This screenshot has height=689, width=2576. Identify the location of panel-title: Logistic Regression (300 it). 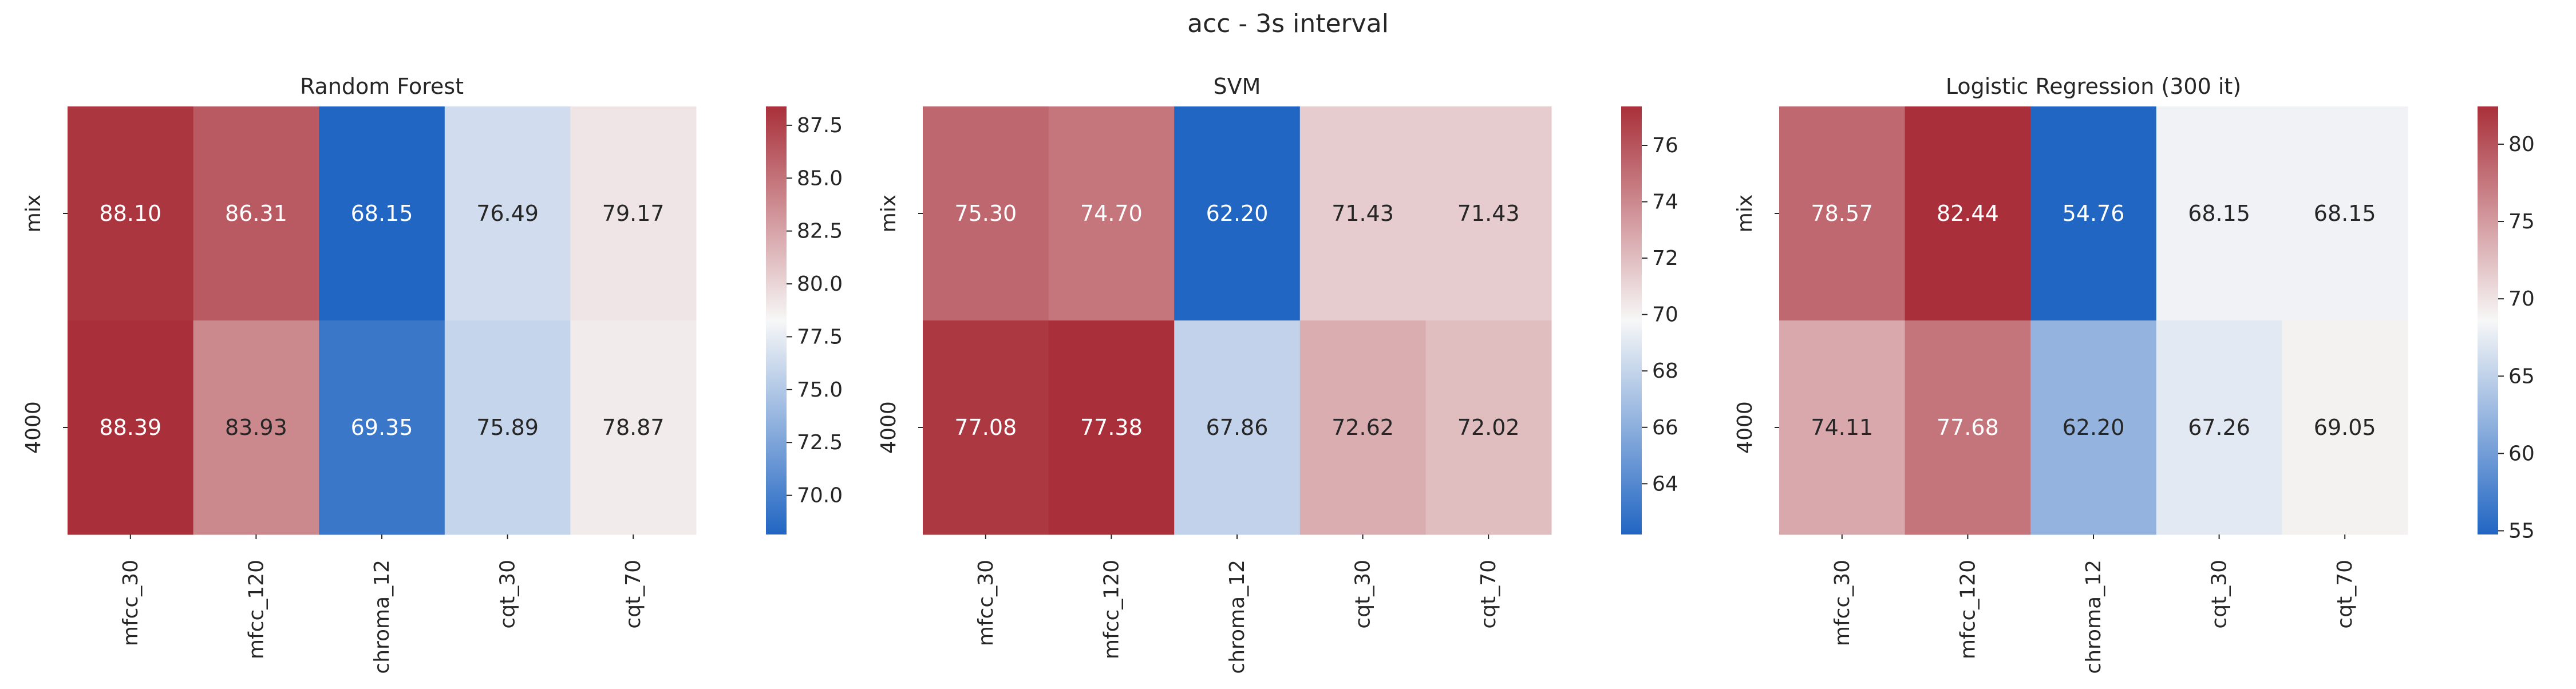
(2093, 86).